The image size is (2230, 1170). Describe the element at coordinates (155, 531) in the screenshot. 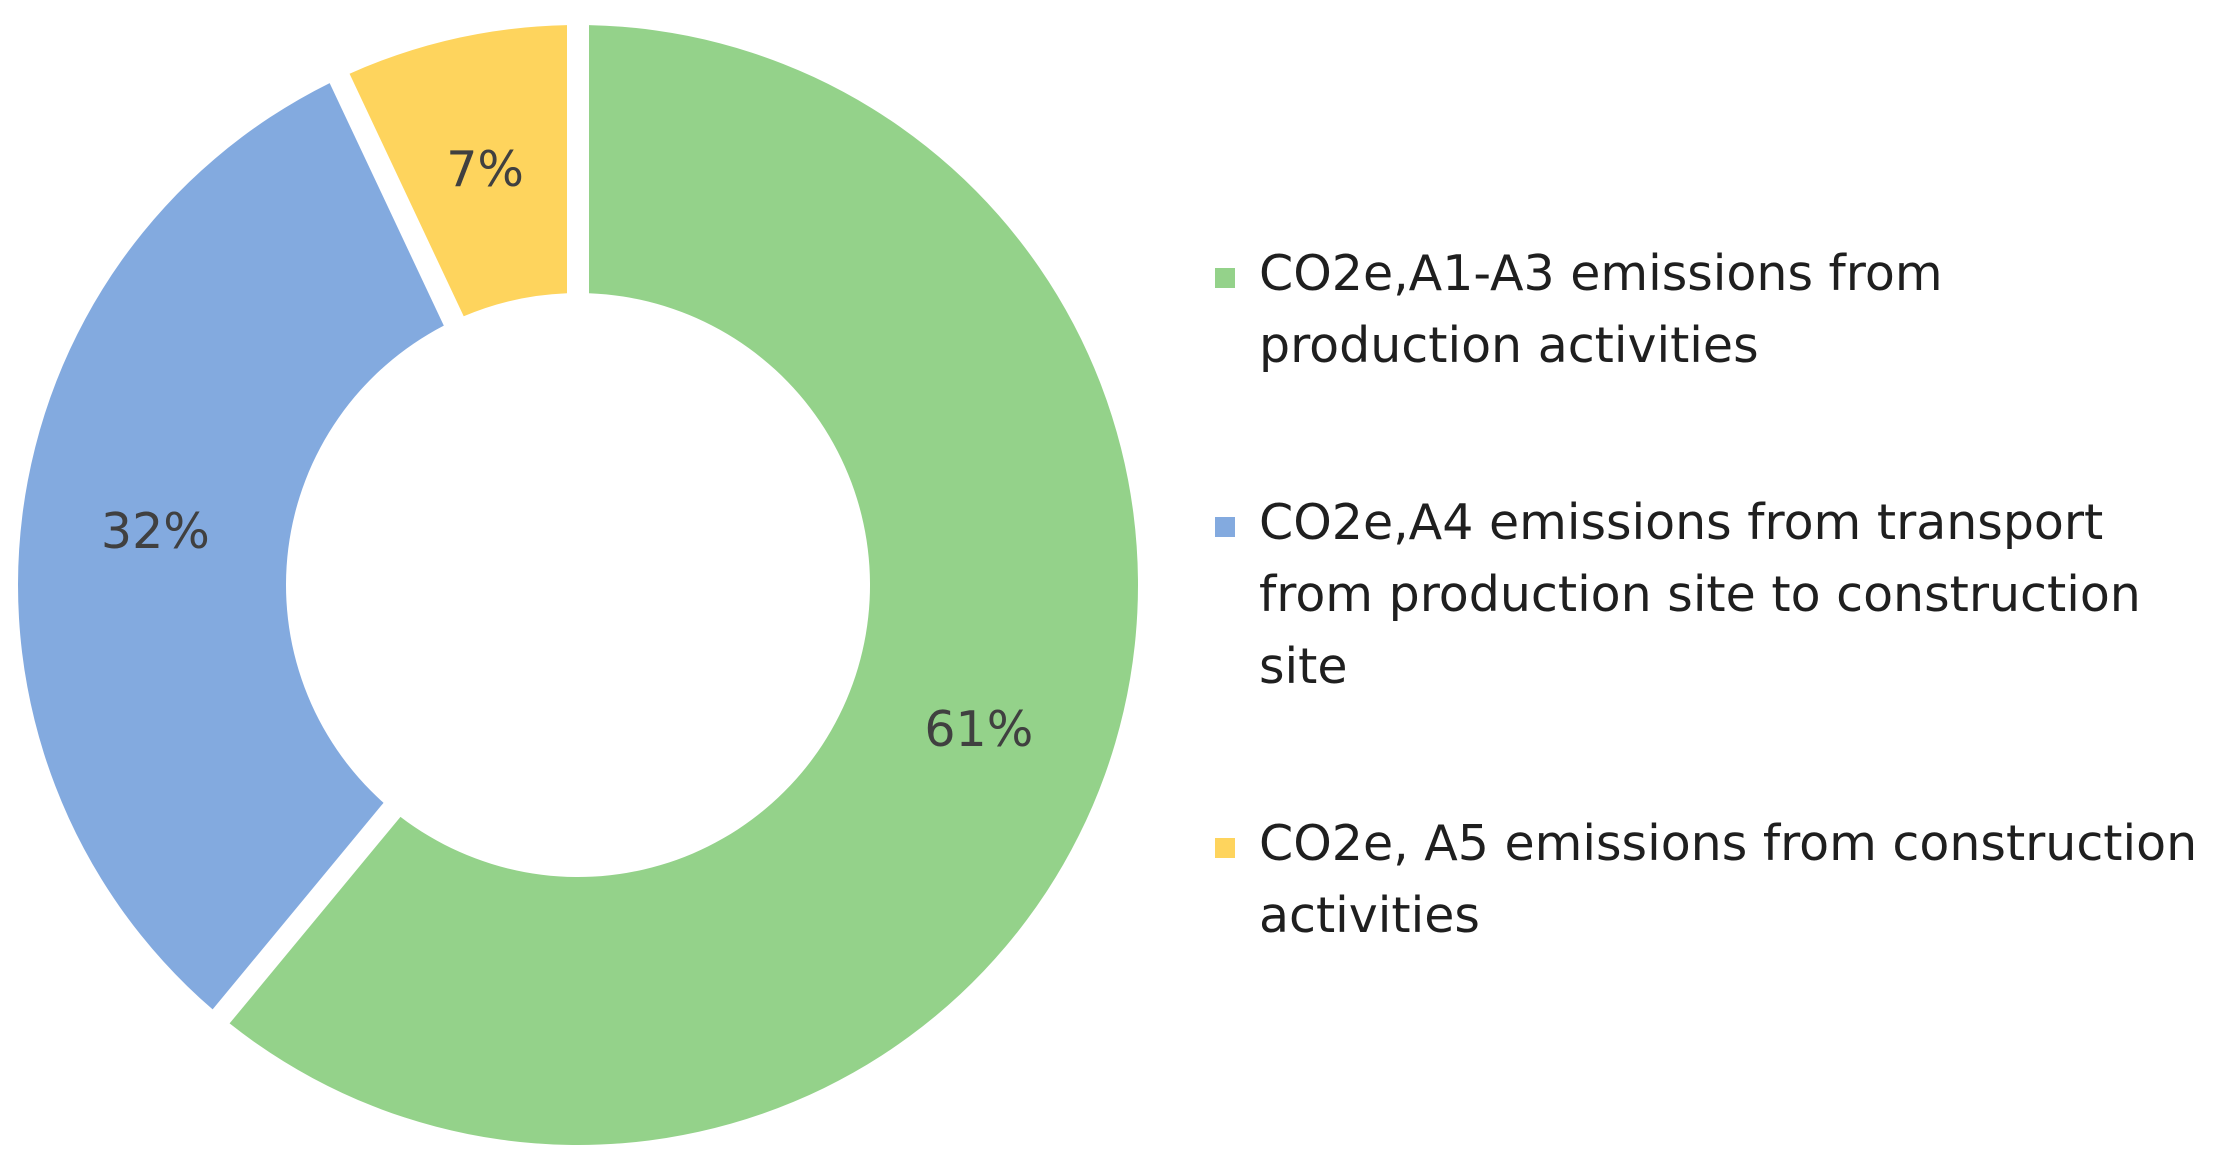

I see `data-label-slice-2: 32%` at that location.